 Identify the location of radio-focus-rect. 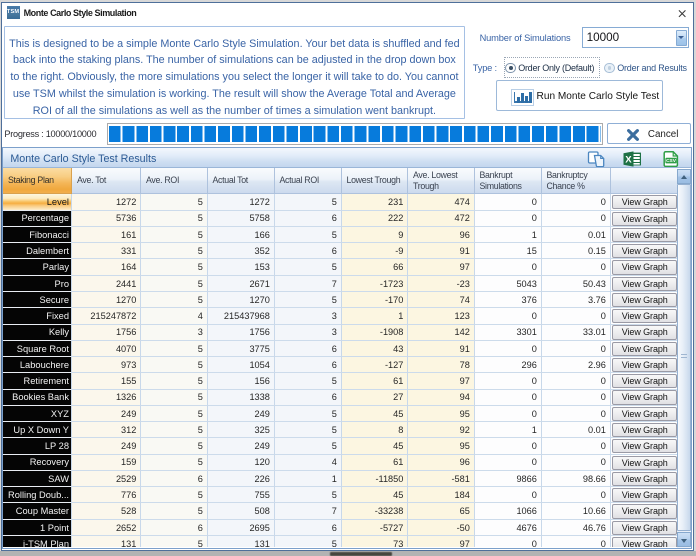
(552, 68).